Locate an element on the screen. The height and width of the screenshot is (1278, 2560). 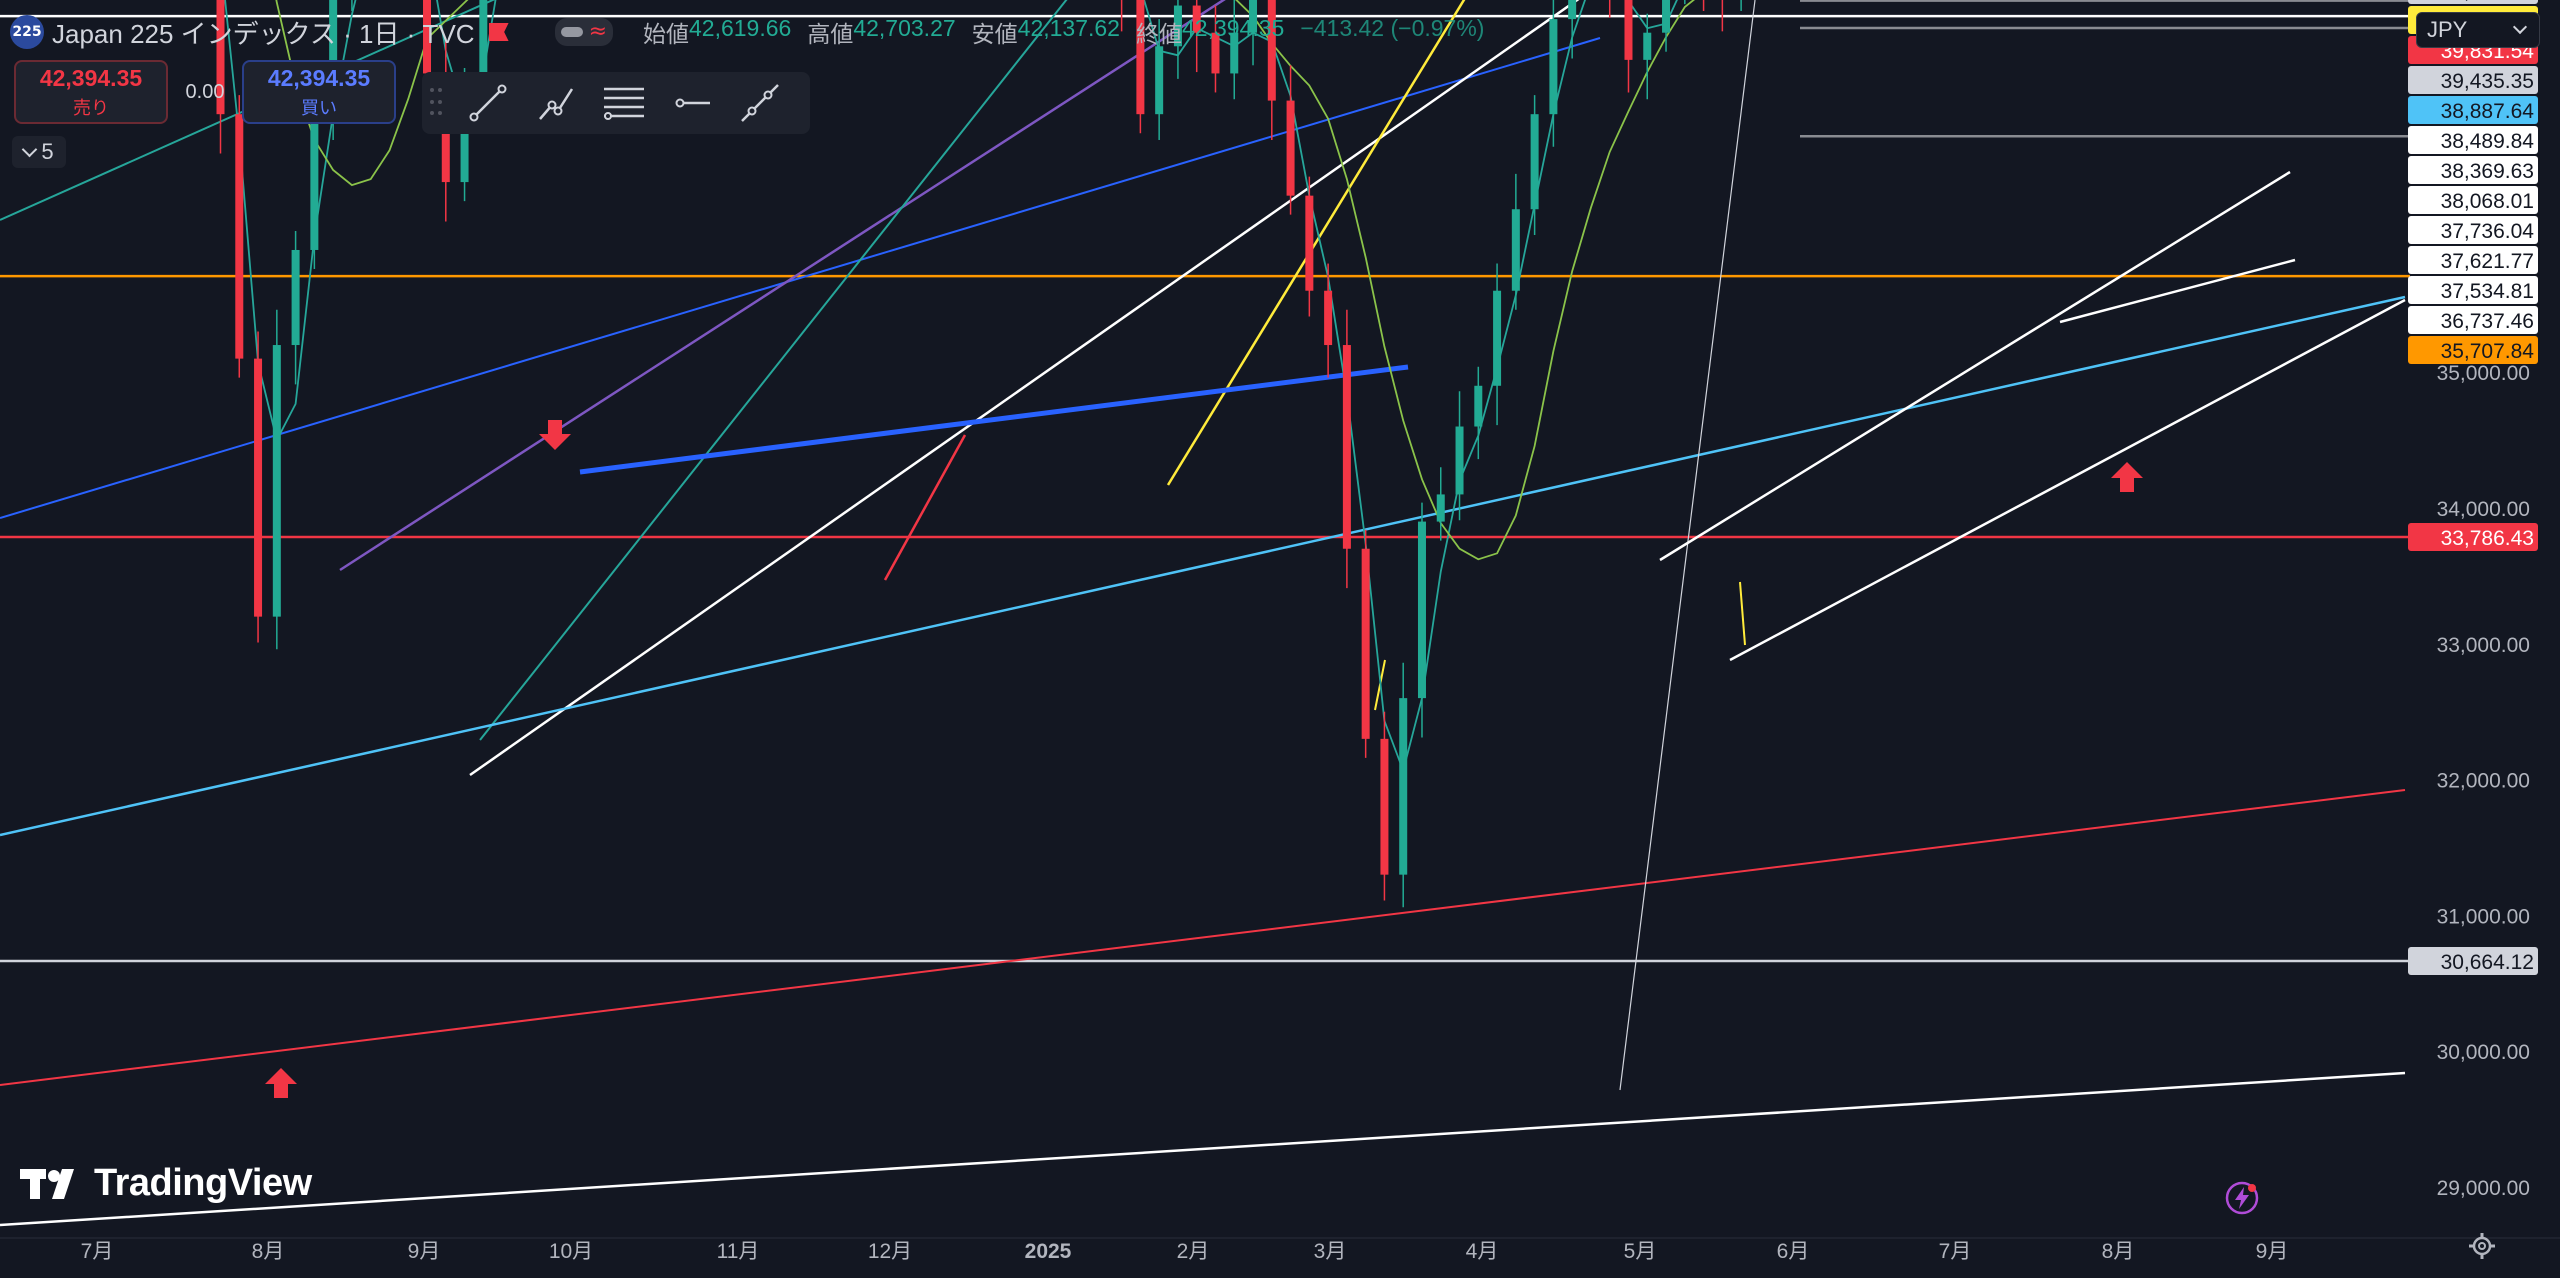
level-label: 33,786.43 is located at coordinates (2487, 538).